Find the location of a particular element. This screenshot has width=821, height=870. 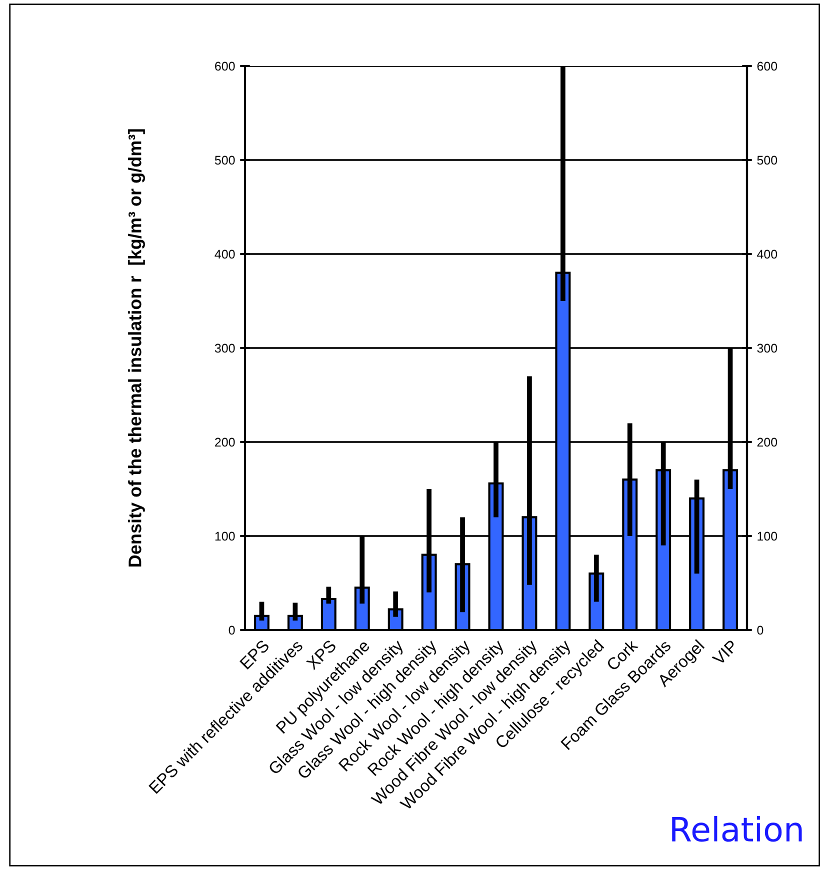

y-tick-label: 200 is located at coordinates (225, 442).